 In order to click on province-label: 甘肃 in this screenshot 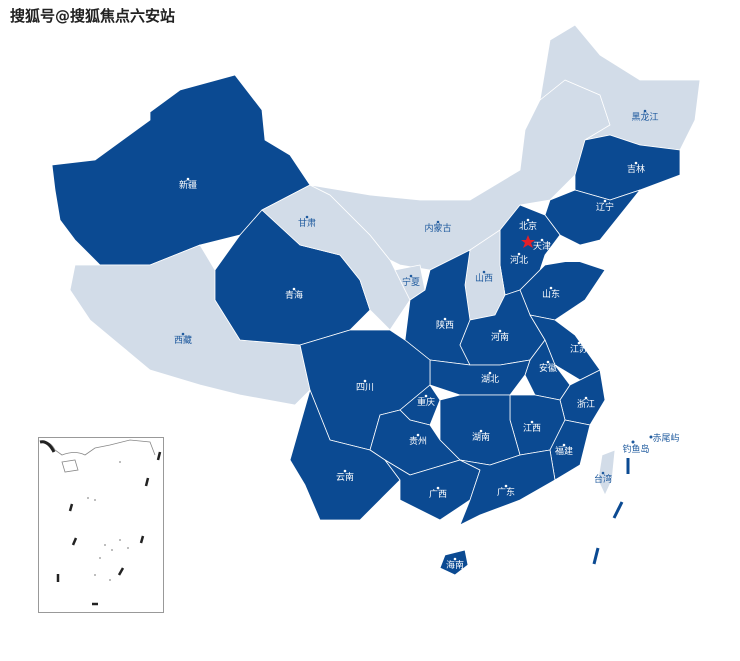, I will do `click(307, 223)`.